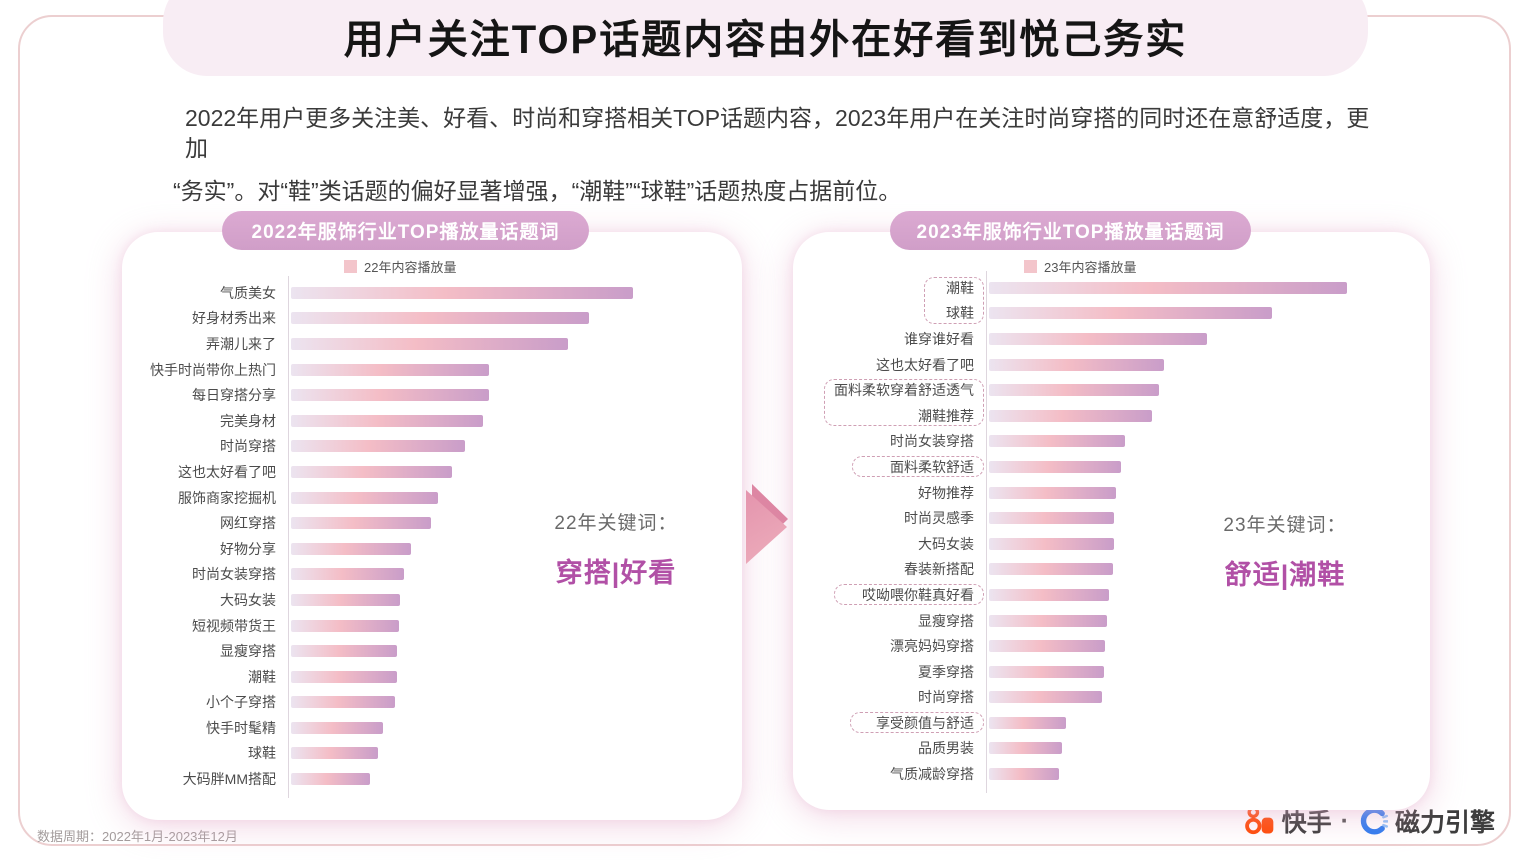 The image size is (1528, 860). I want to click on topic-label: 大码胖MM搭配, so click(229, 779).